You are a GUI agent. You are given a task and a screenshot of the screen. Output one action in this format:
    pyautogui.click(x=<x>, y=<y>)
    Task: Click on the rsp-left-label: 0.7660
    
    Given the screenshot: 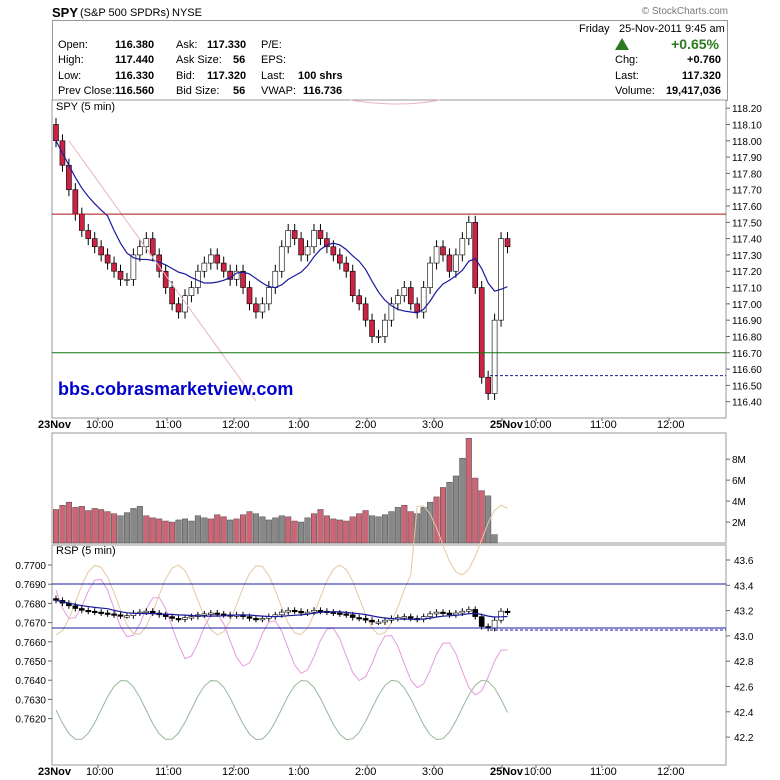 What is the action you would take?
    pyautogui.click(x=30, y=643)
    